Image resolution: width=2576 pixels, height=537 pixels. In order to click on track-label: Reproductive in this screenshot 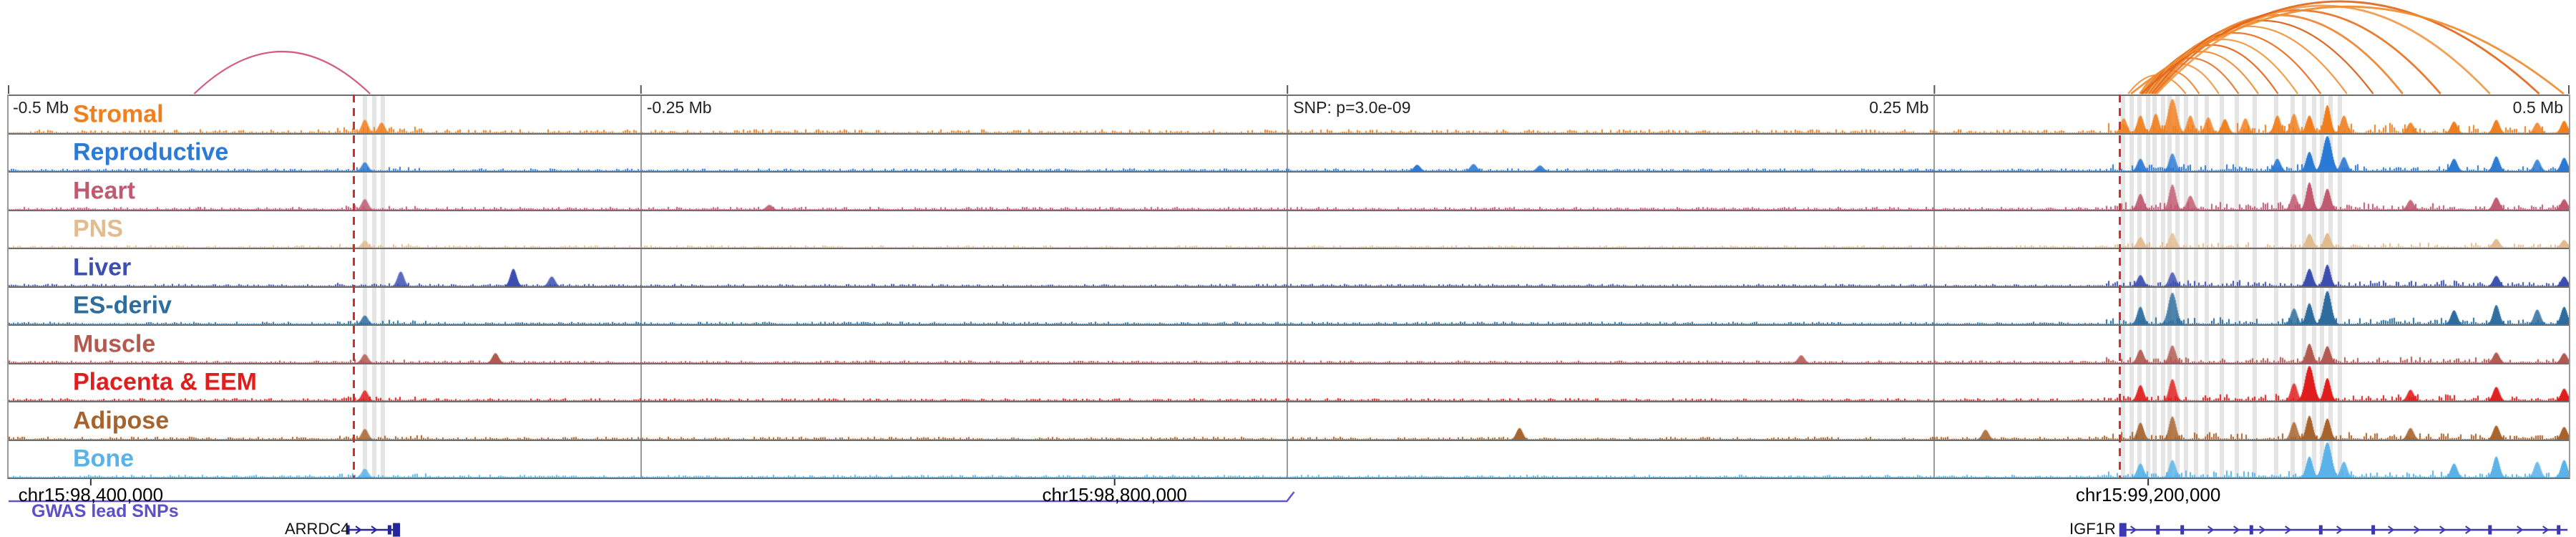, I will do `click(151, 152)`.